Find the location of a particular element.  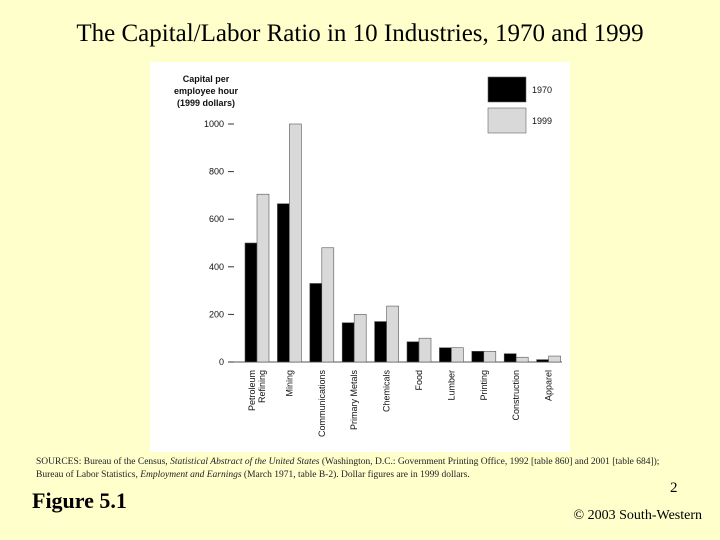

copyright: © 2003 South-Western is located at coordinates (638, 515).